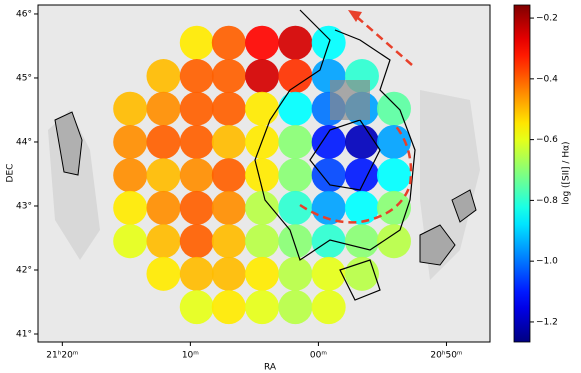 The width and height of the screenshot is (581, 373). What do you see at coordinates (547, 262) in the screenshot?
I see `colorbar-tick-label: −1.0` at bounding box center [547, 262].